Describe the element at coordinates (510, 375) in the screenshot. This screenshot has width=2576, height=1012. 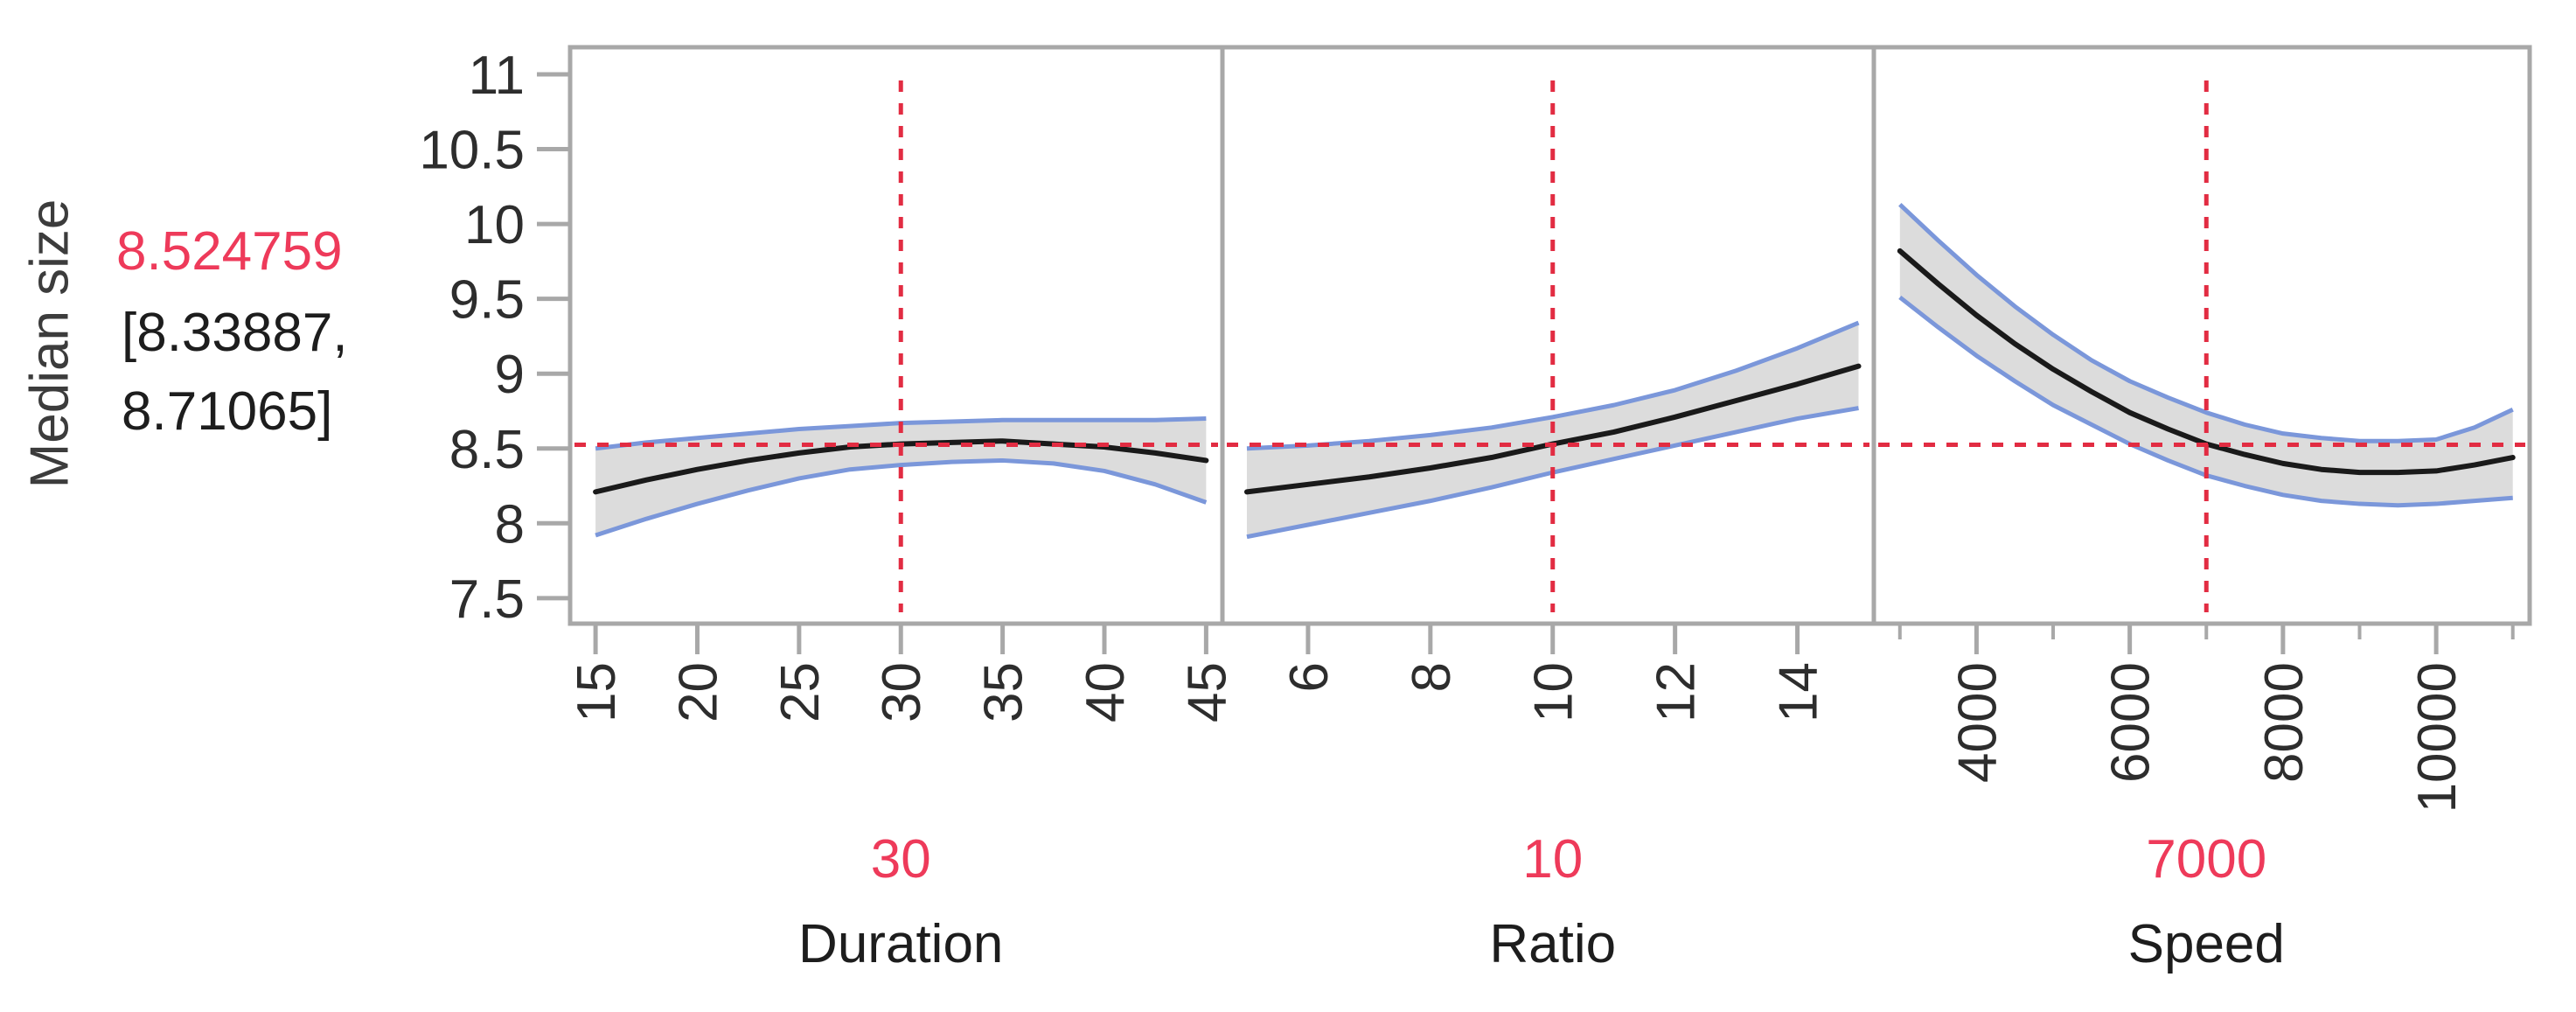
I see `y-tick-label: 9` at that location.